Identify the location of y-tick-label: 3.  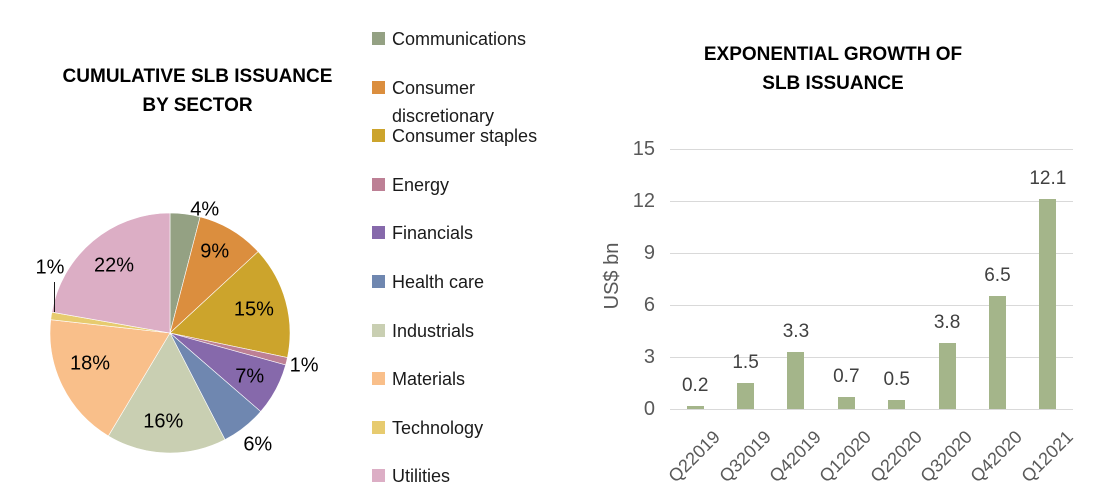
(649, 357).